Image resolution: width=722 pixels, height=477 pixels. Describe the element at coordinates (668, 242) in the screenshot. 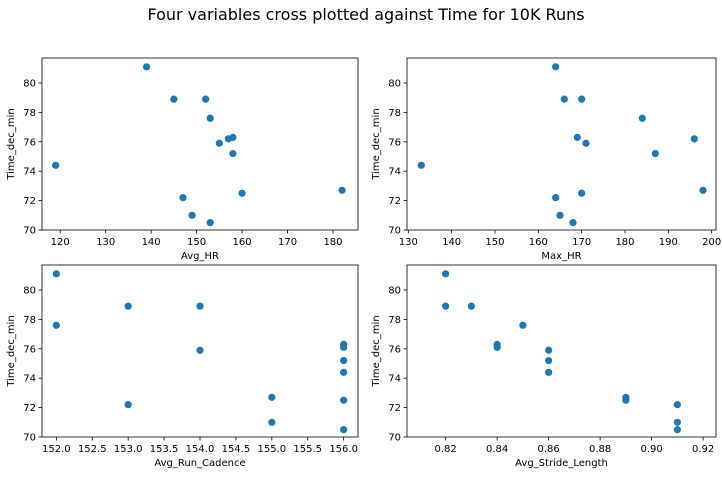

I see `x-tick-label: 190` at that location.